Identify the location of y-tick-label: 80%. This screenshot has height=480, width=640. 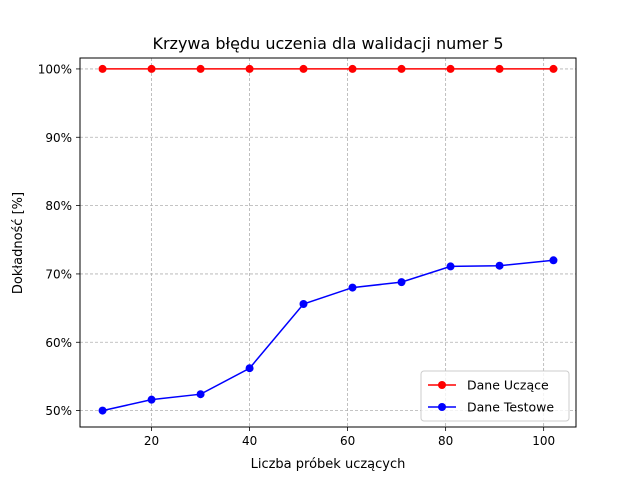
(58, 206).